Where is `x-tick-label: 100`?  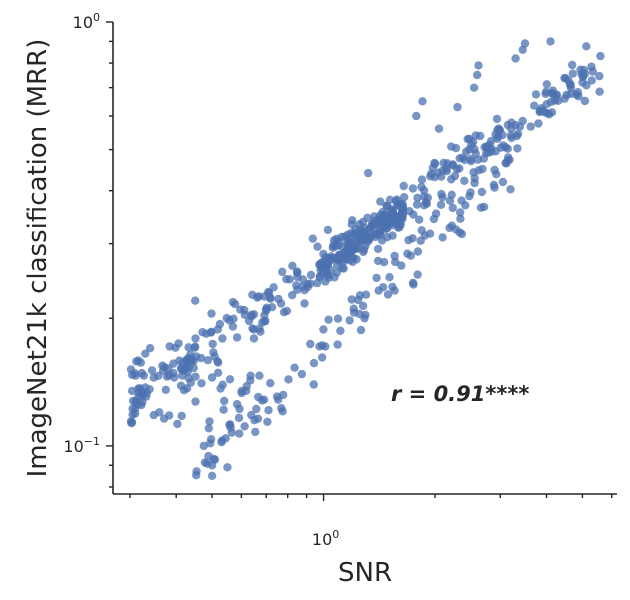 x-tick-label: 100 is located at coordinates (325, 538).